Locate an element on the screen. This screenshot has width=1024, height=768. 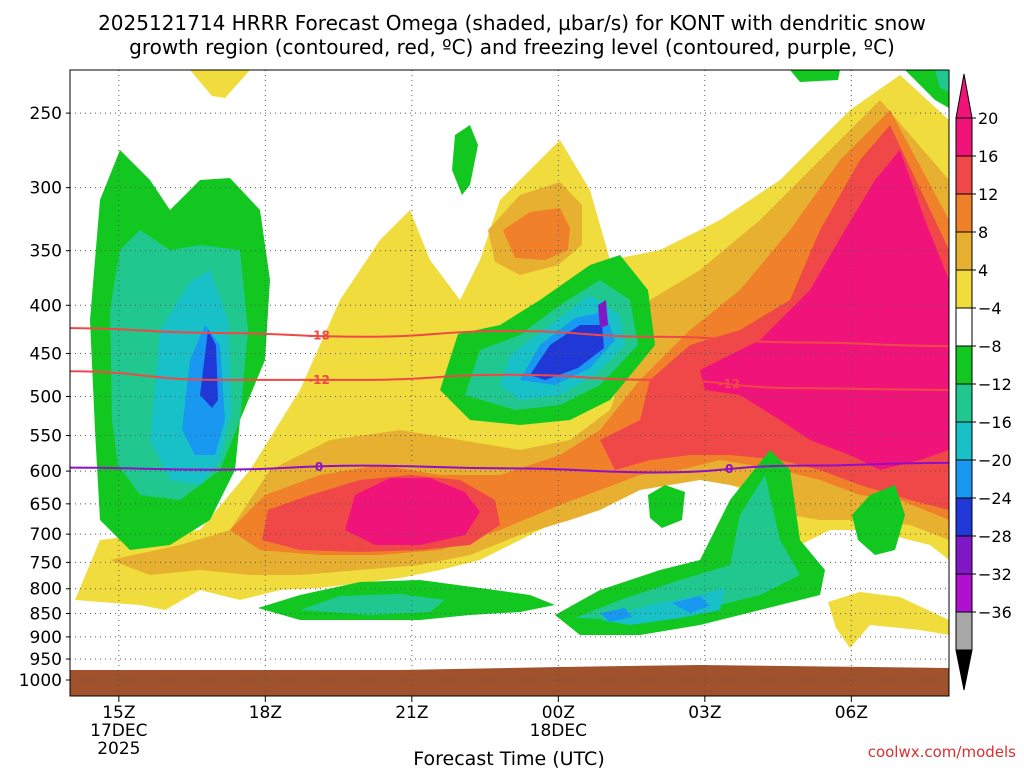
x-tick-label: 15Z is located at coordinates (118, 713).